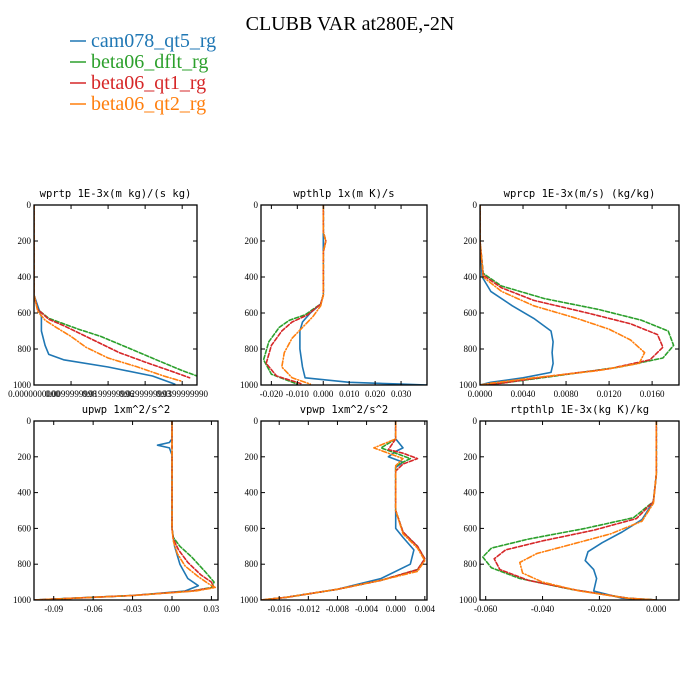 This screenshot has width=700, height=700. What do you see at coordinates (338, 609) in the screenshot?
I see `x-tick-label: -0.008` at bounding box center [338, 609].